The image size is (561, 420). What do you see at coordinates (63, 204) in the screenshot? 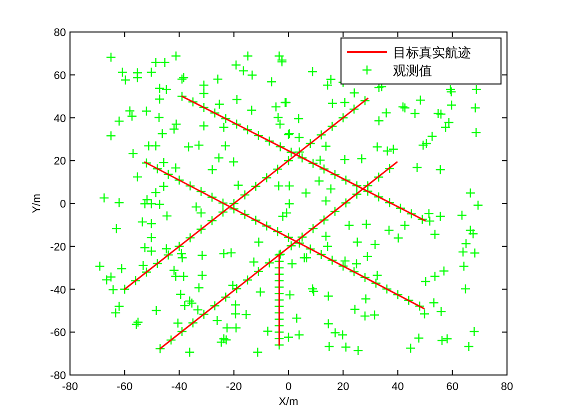
I see `y-tick-label: 0` at bounding box center [63, 204].